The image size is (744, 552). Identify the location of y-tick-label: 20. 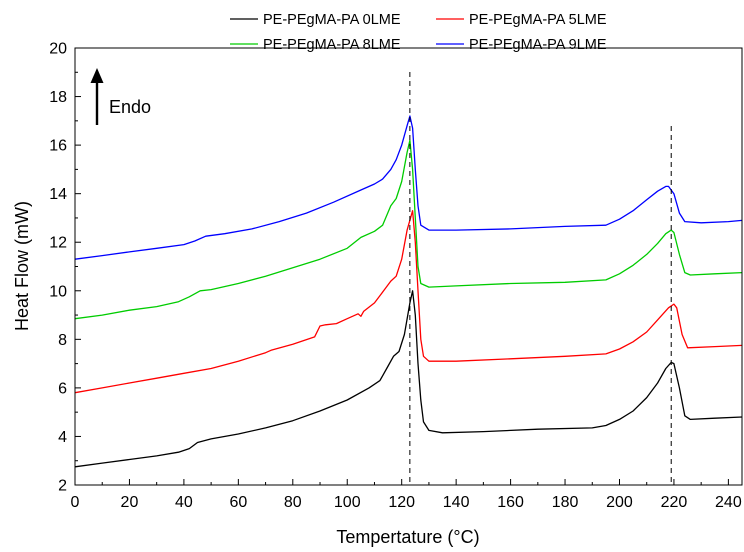
(58, 49).